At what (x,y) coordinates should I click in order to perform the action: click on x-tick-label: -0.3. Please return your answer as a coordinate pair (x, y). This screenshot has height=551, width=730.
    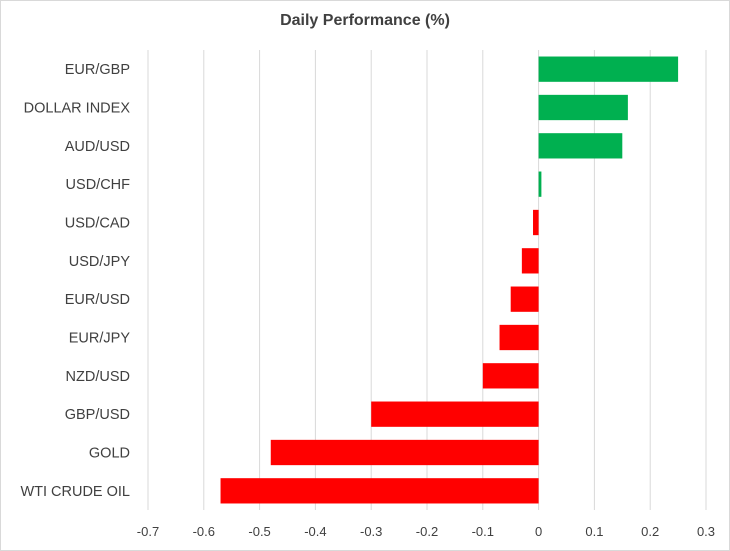
    Looking at the image, I should click on (371, 531).